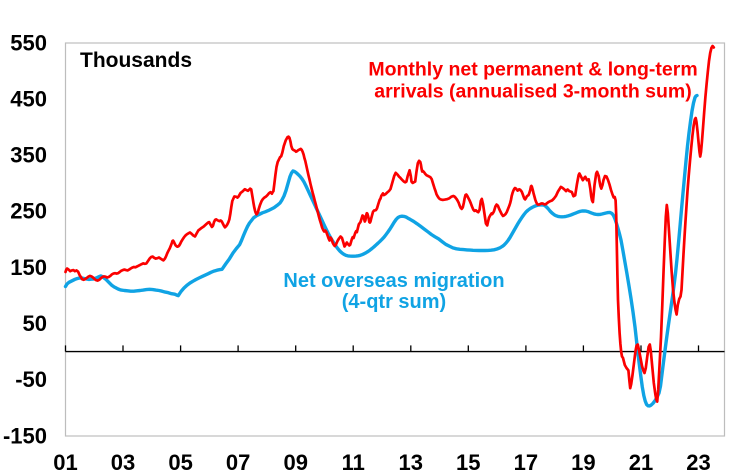 The height and width of the screenshot is (476, 732). I want to click on svg-text: 15, so click(468, 462).